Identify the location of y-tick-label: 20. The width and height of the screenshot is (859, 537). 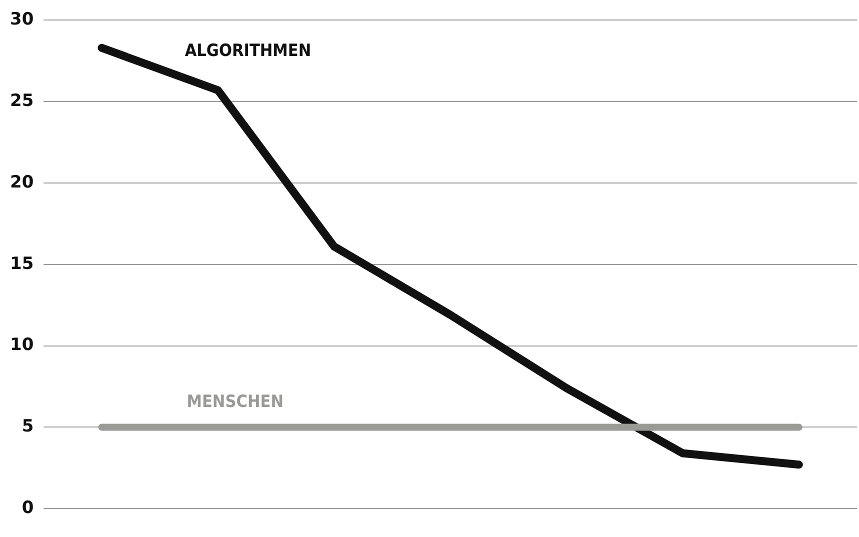
(22, 182).